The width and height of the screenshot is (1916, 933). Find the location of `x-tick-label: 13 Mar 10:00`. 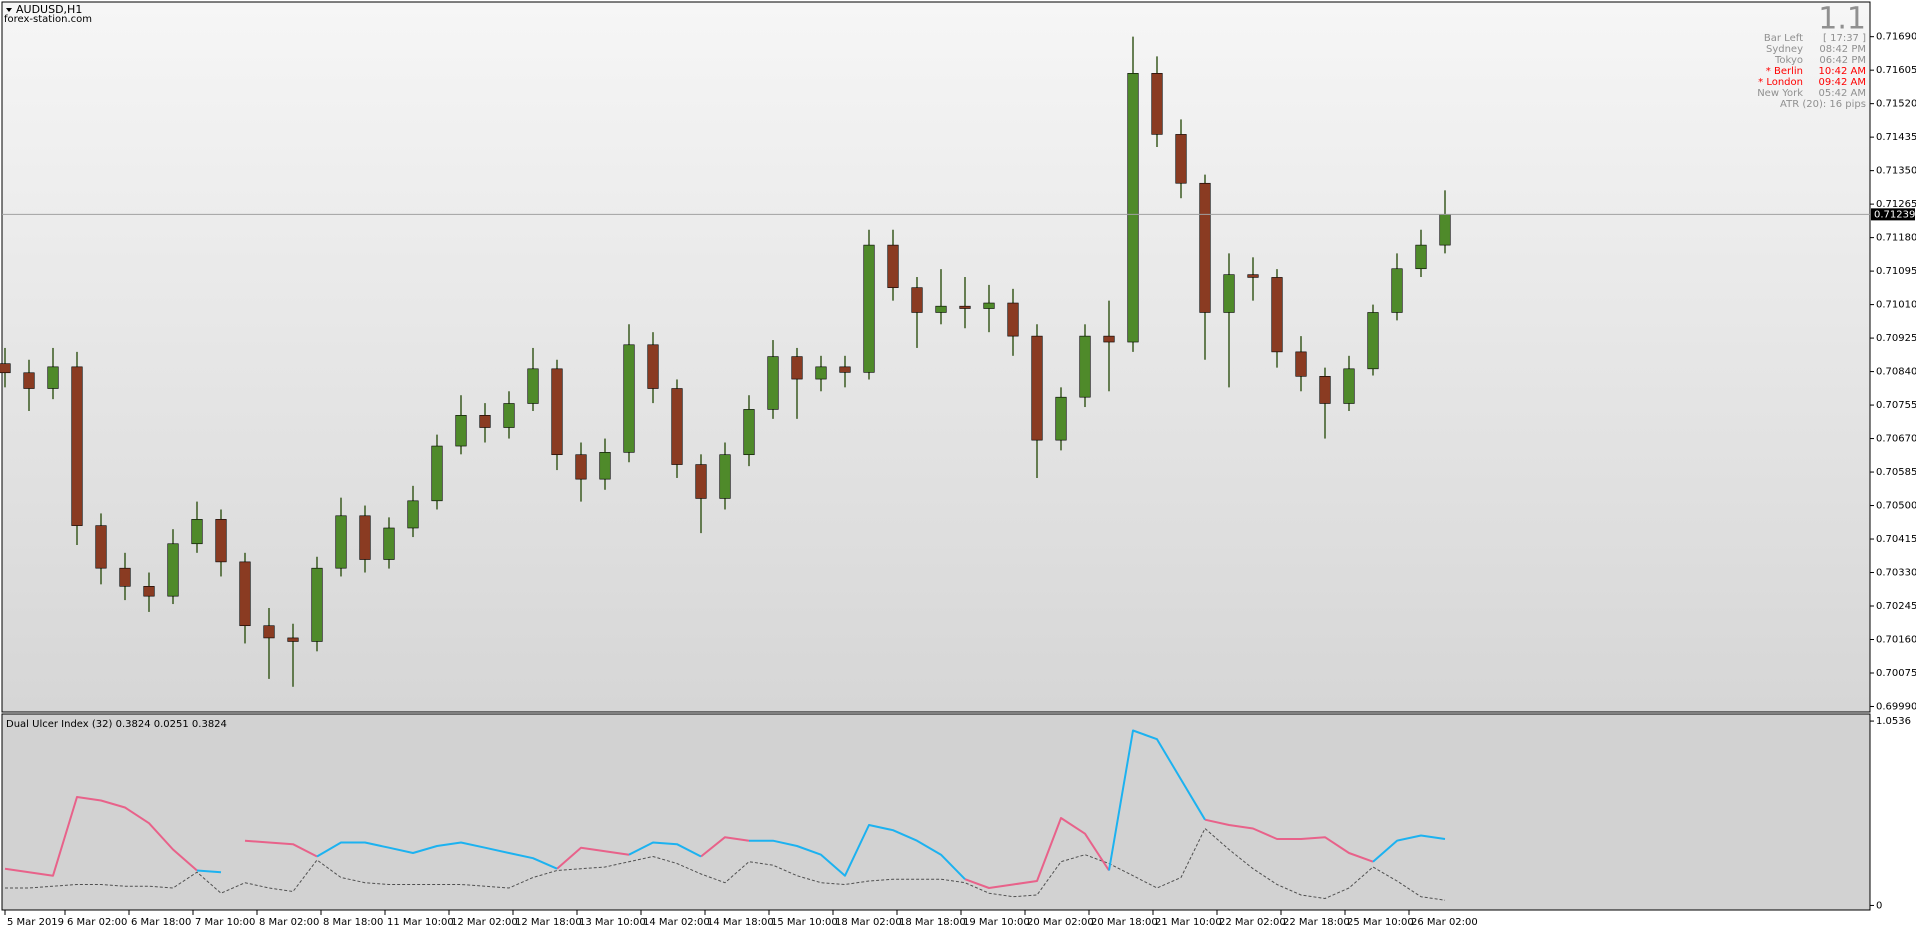

x-tick-label: 13 Mar 10:00 is located at coordinates (612, 922).